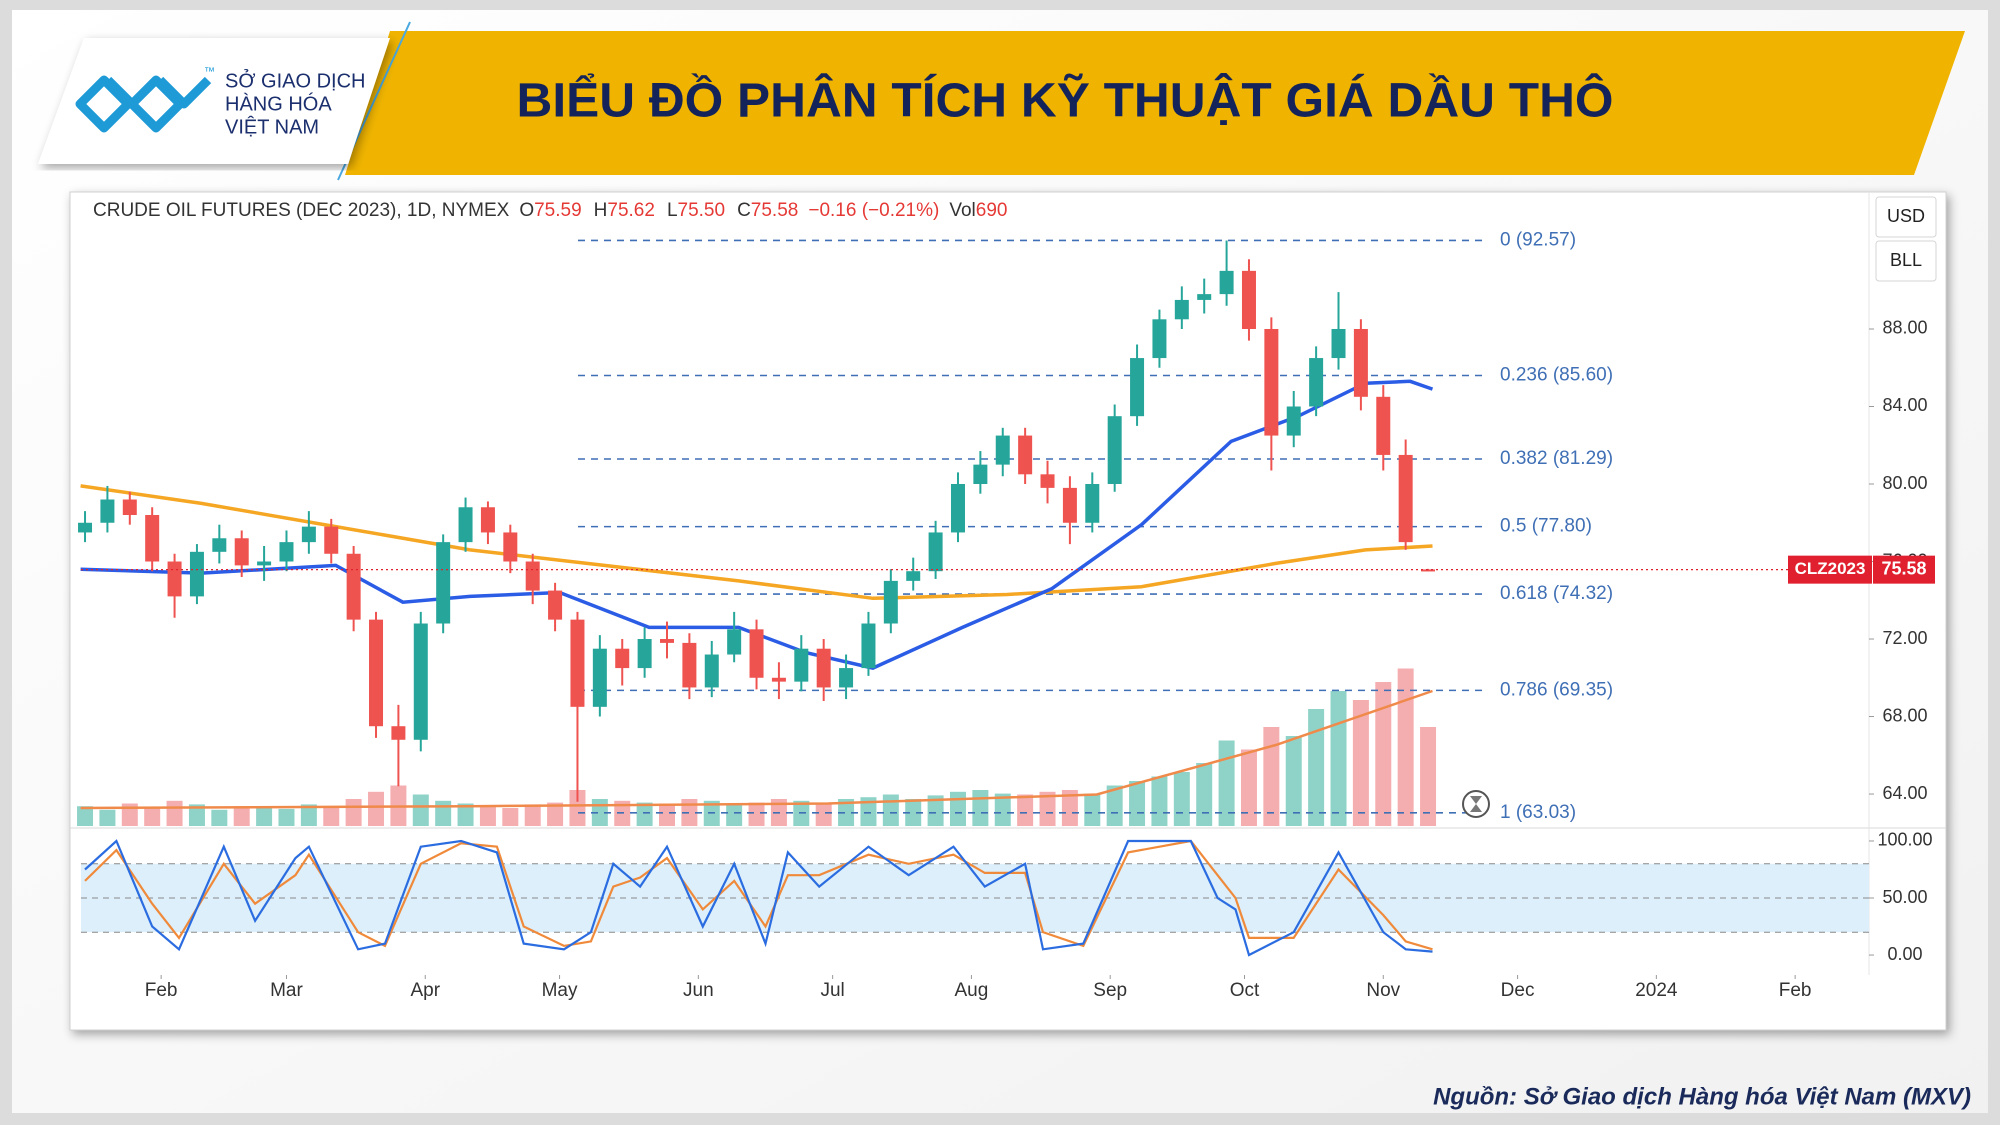 This screenshot has height=1125, width=2000. Describe the element at coordinates (962, 210) in the screenshot. I see `stat-prefix: Vol` at that location.